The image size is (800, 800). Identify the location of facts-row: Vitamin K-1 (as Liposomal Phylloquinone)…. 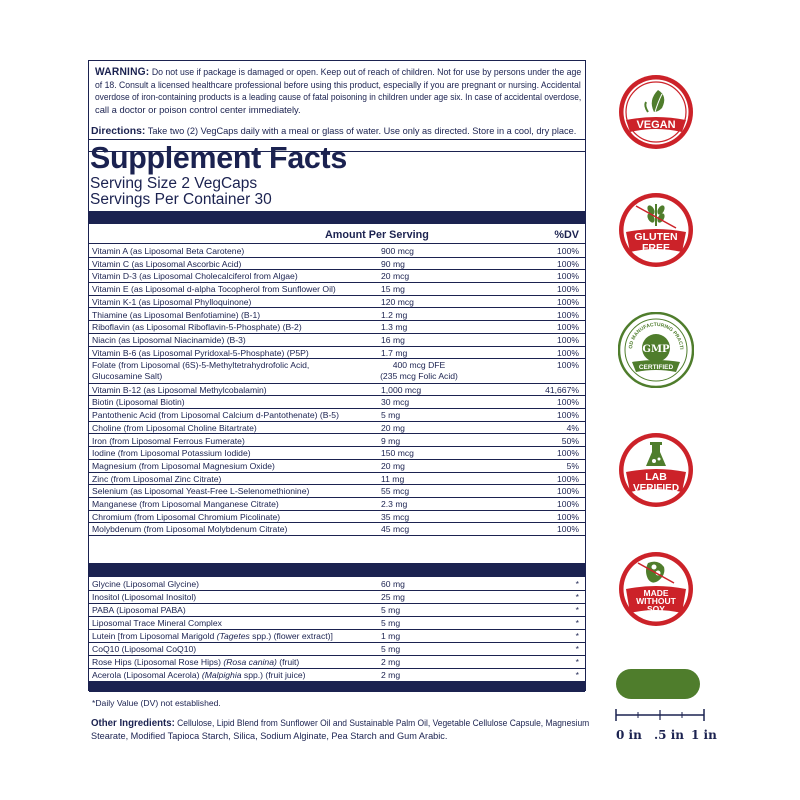
(337, 302).